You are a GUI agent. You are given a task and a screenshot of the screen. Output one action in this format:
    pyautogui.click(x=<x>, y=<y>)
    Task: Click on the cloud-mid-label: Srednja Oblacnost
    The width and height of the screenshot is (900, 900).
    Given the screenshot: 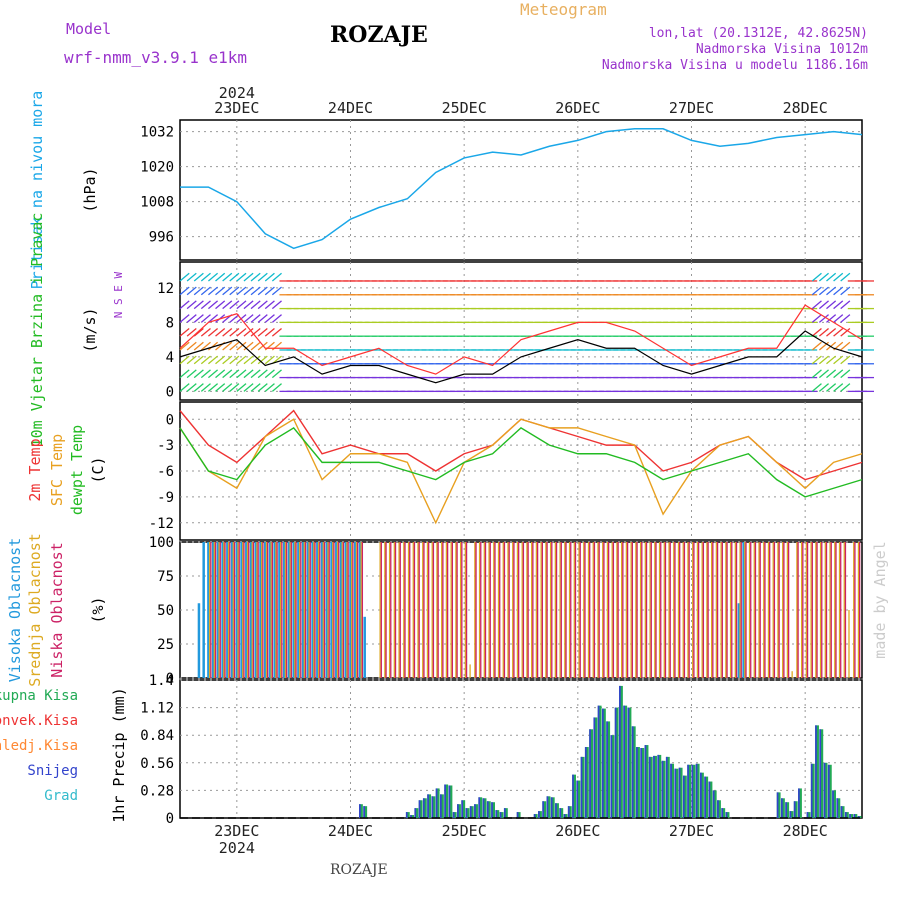 What is the action you would take?
    pyautogui.click(x=35, y=610)
    